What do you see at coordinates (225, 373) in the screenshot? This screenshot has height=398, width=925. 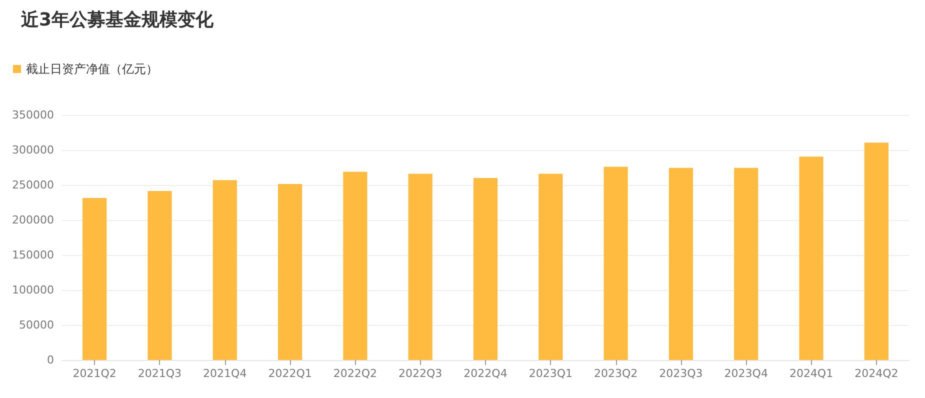 I see `x-tick-label: 2021Q4` at bounding box center [225, 373].